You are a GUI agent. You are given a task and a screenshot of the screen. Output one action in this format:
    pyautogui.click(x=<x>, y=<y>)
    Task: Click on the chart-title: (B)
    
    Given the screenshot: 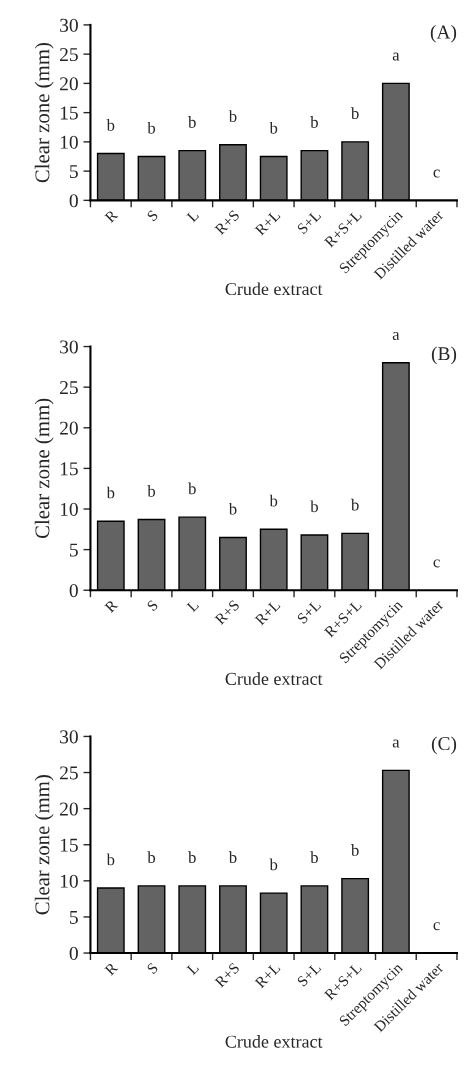 What is the action you would take?
    pyautogui.click(x=444, y=355)
    